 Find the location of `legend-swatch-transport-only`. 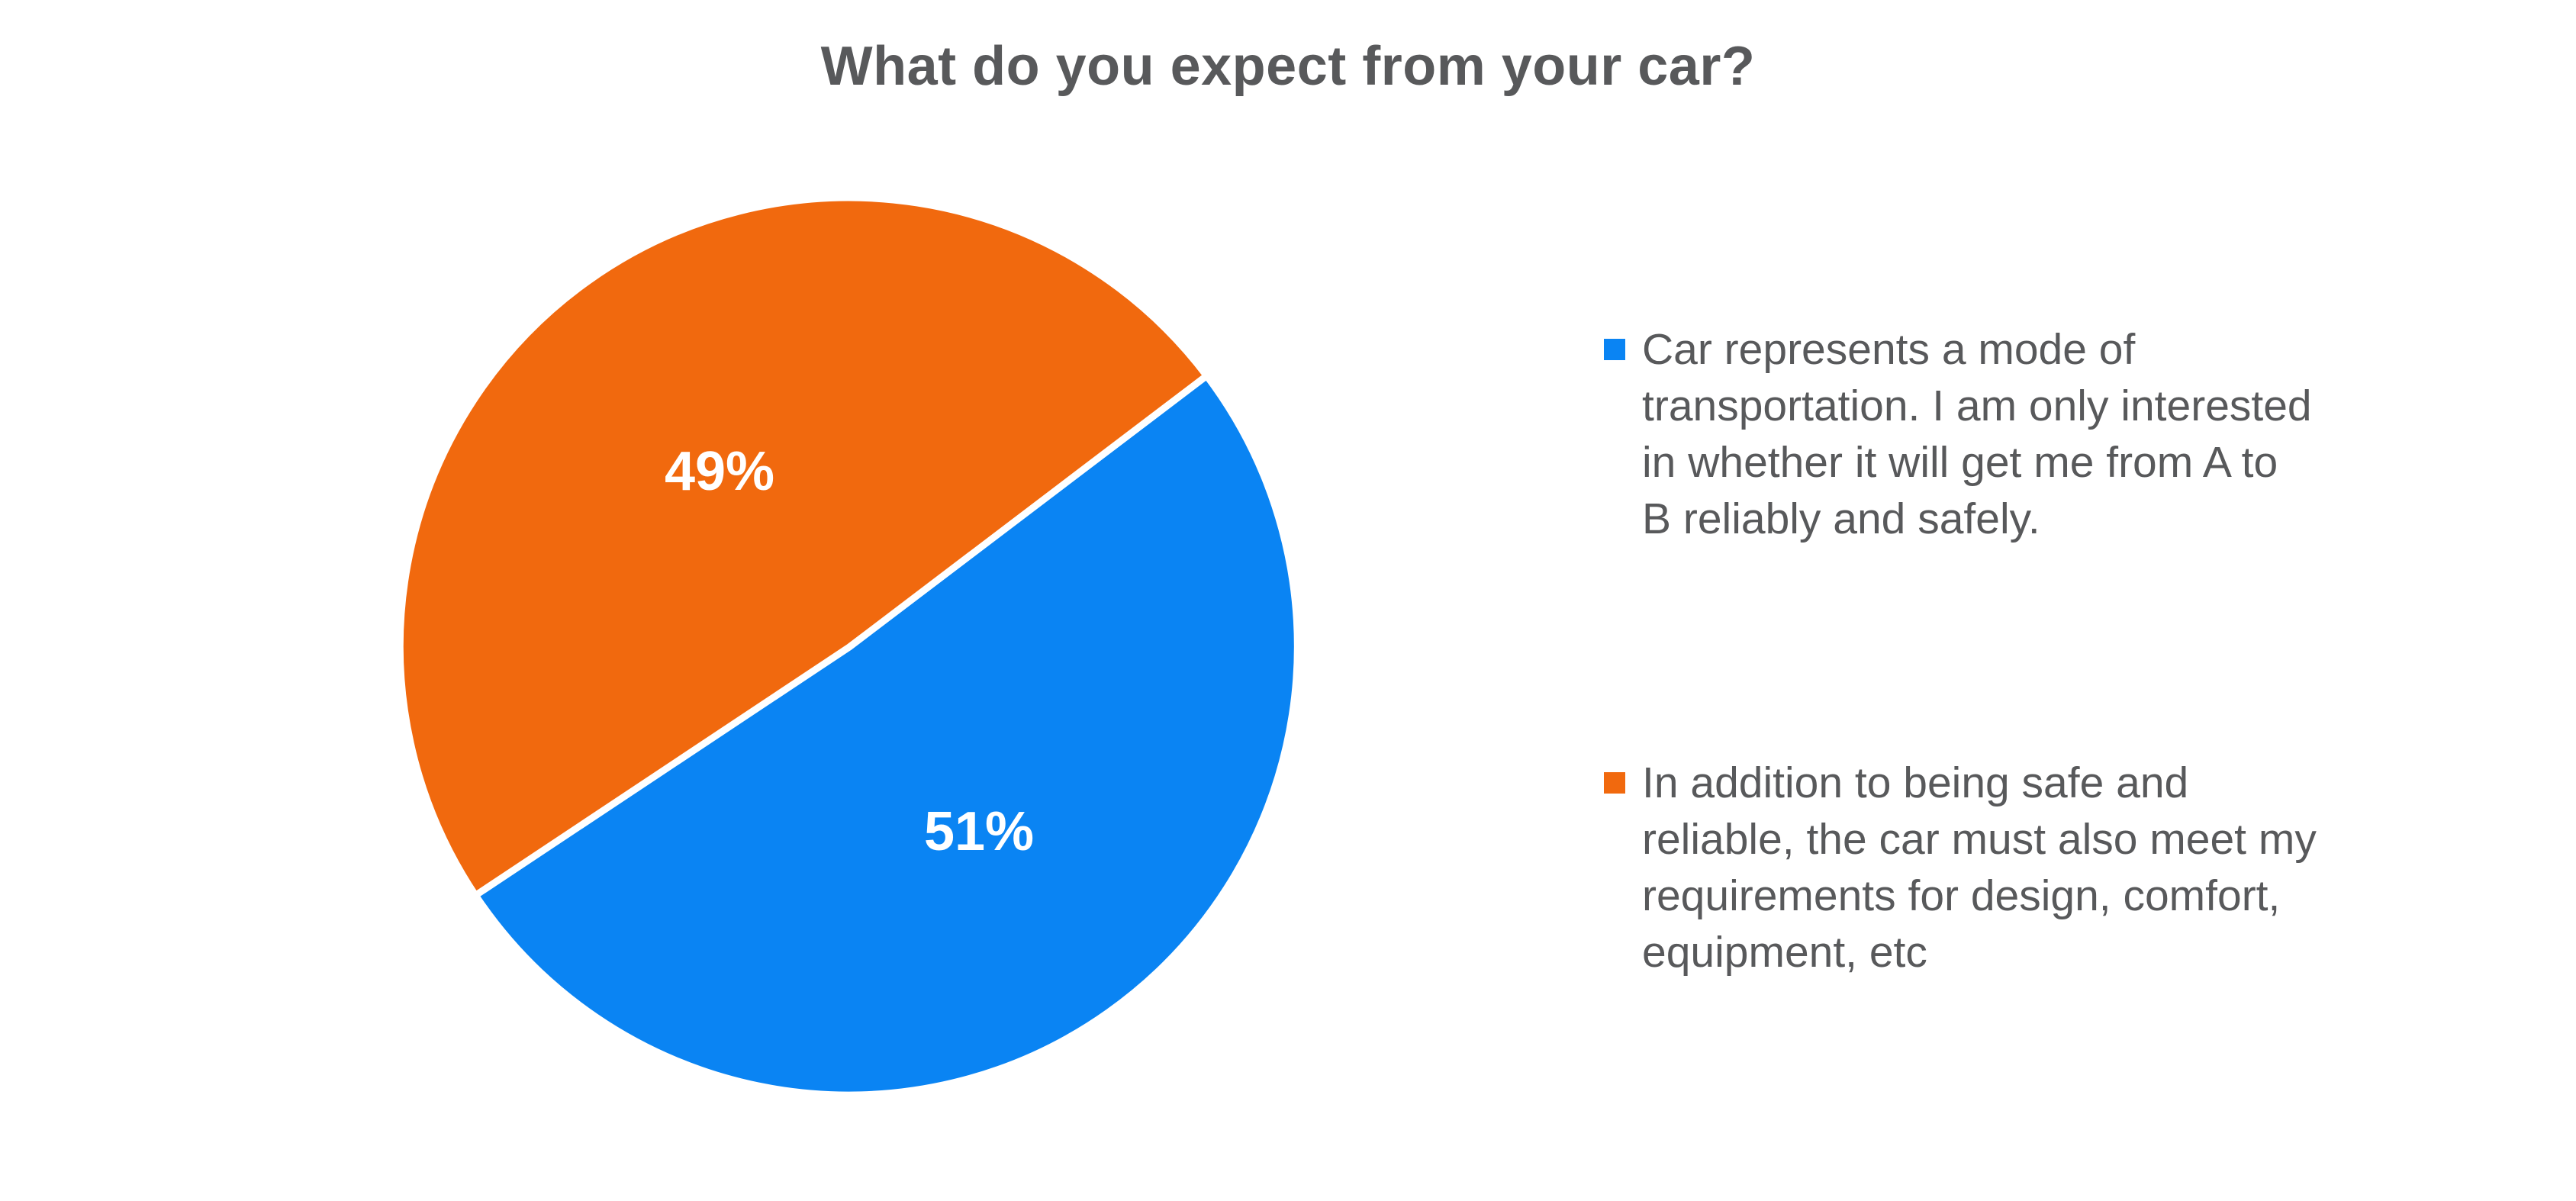

legend-swatch-transport-only is located at coordinates (1614, 349).